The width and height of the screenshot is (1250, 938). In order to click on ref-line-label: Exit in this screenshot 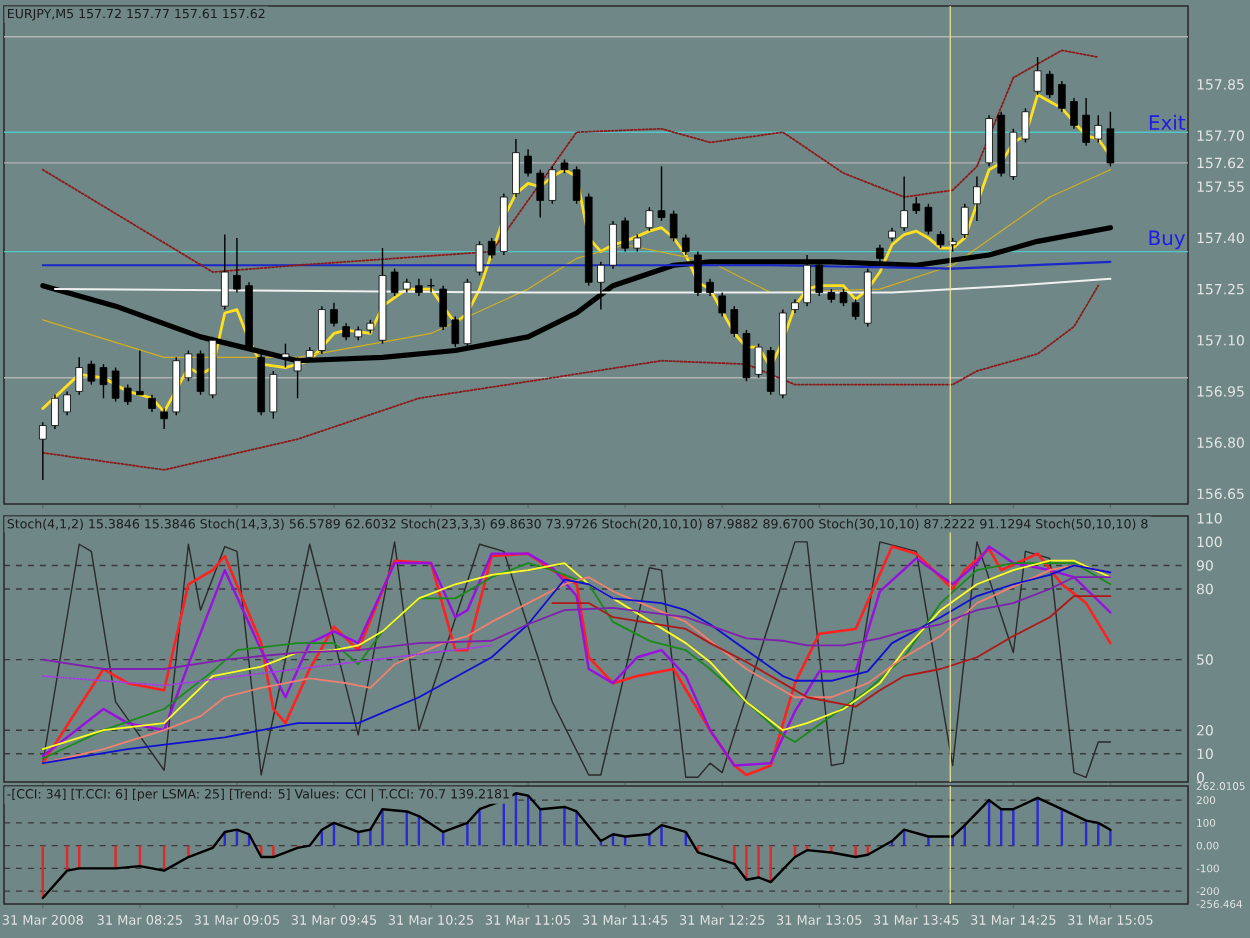, I will do `click(1167, 122)`.